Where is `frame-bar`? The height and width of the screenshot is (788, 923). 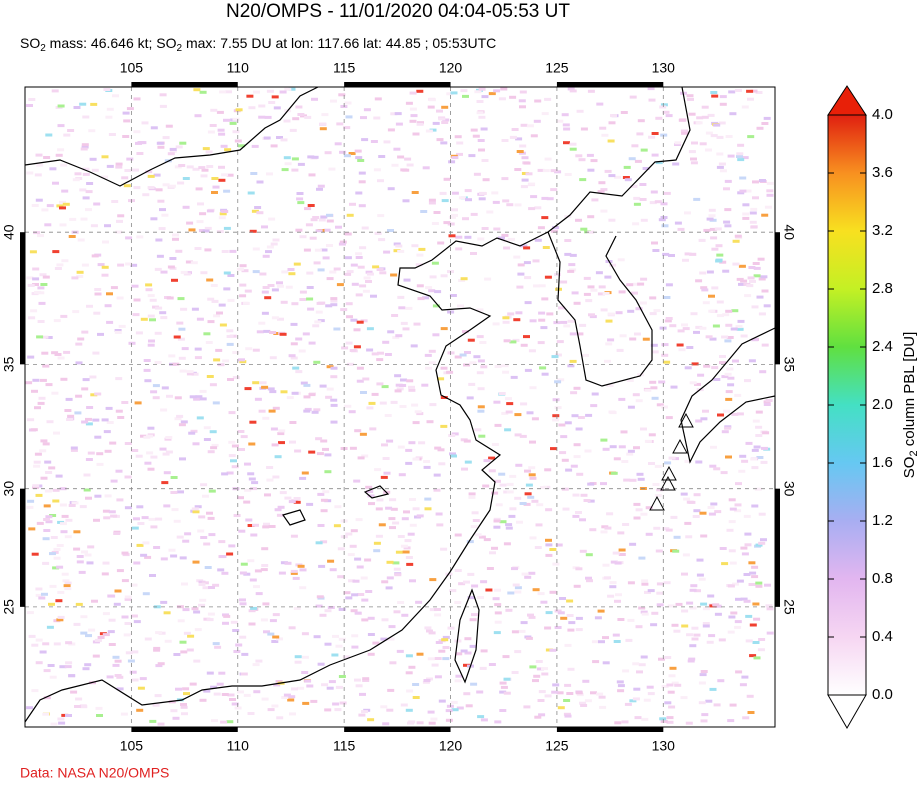 frame-bar is located at coordinates (22, 298).